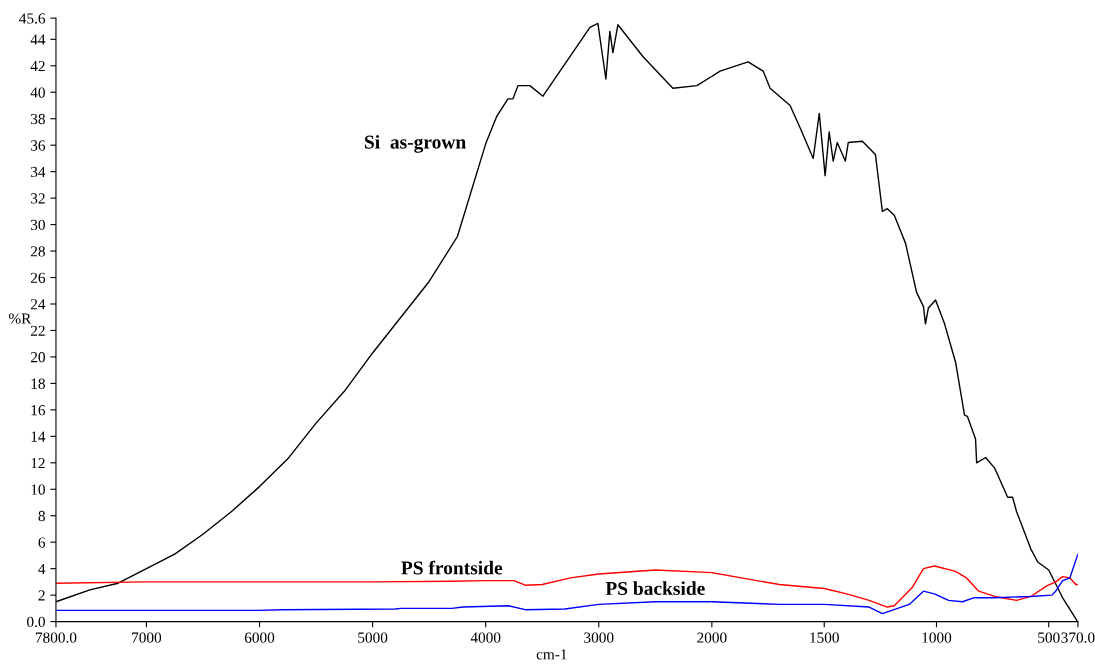  What do you see at coordinates (38, 172) in the screenshot?
I see `y-tick-label: 34` at bounding box center [38, 172].